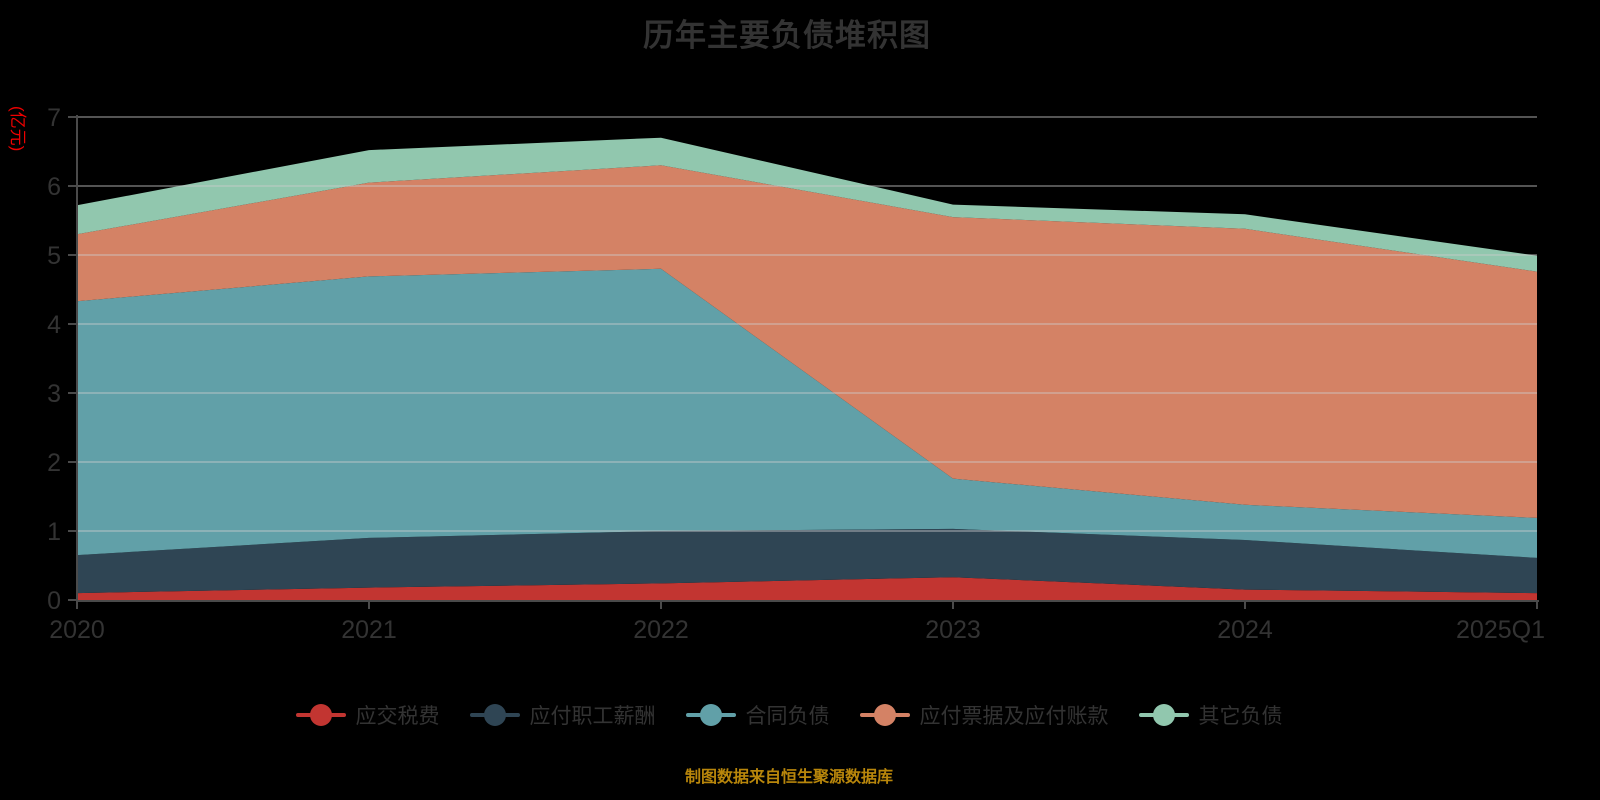 The image size is (1600, 800). What do you see at coordinates (953, 630) in the screenshot?
I see `x-tick-label-2023: 2023` at bounding box center [953, 630].